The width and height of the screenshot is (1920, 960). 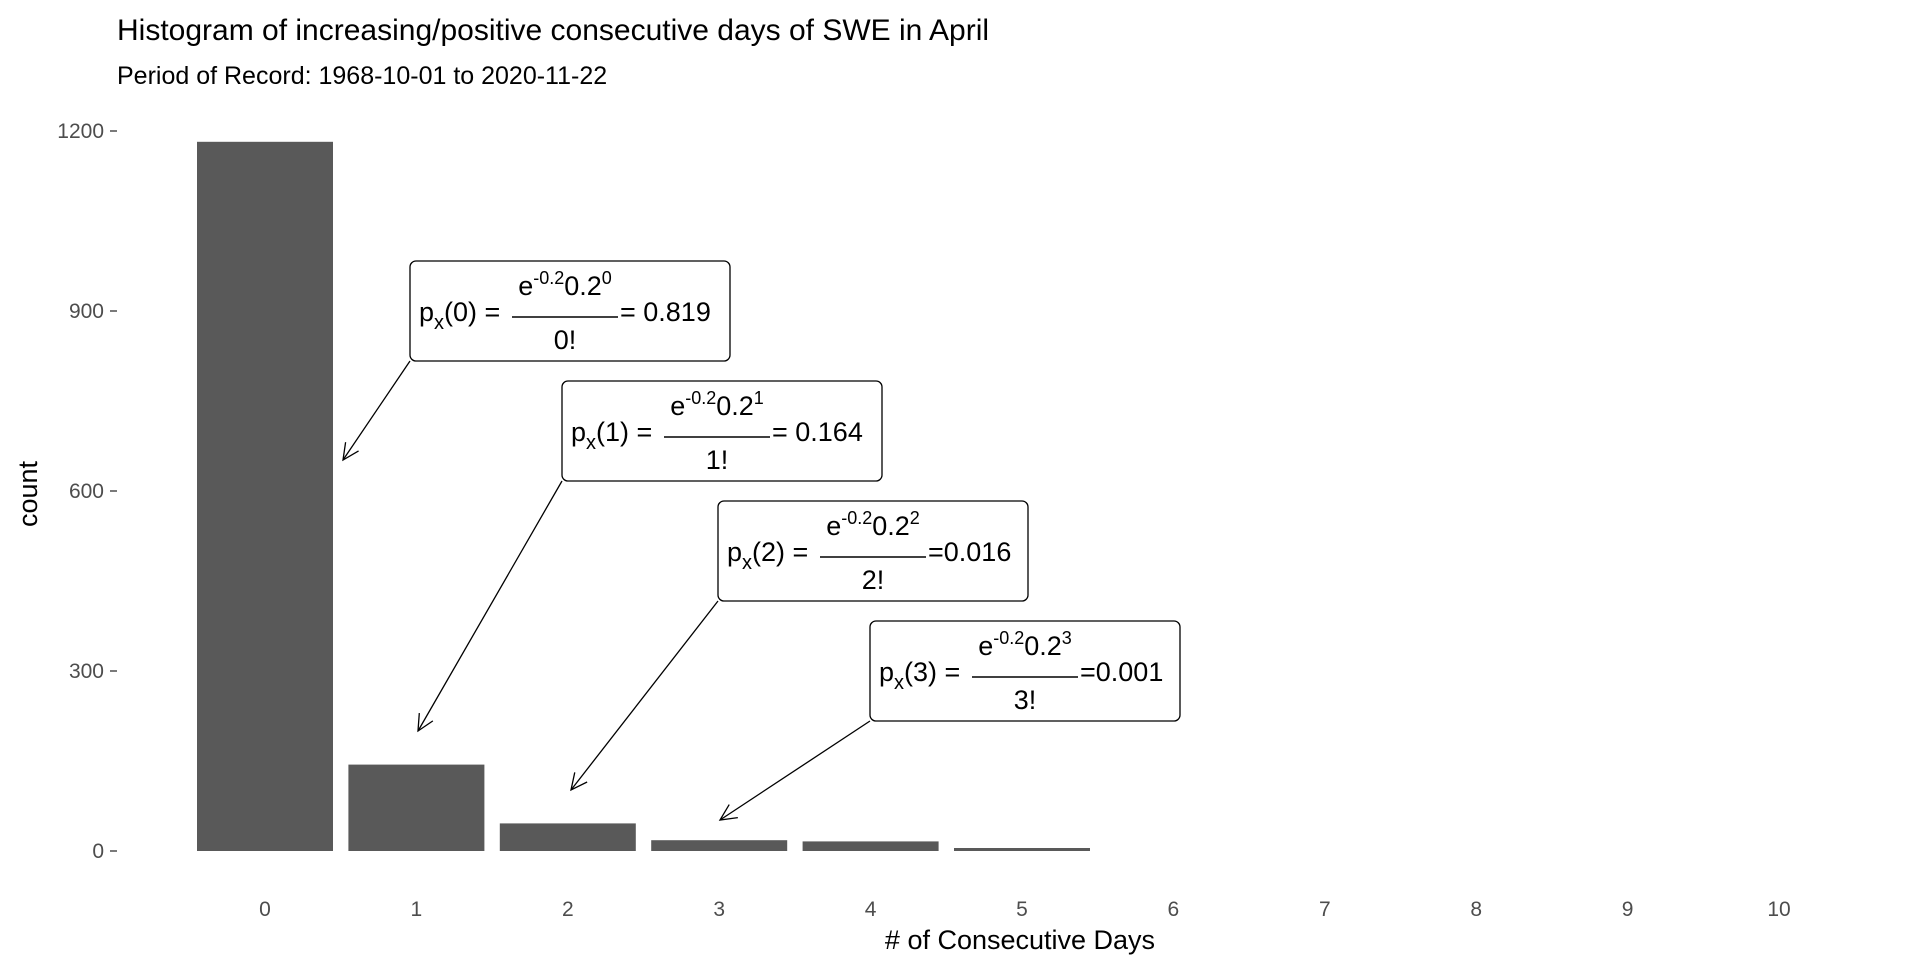 What do you see at coordinates (28, 493) in the screenshot?
I see `y-axis-label: count` at bounding box center [28, 493].